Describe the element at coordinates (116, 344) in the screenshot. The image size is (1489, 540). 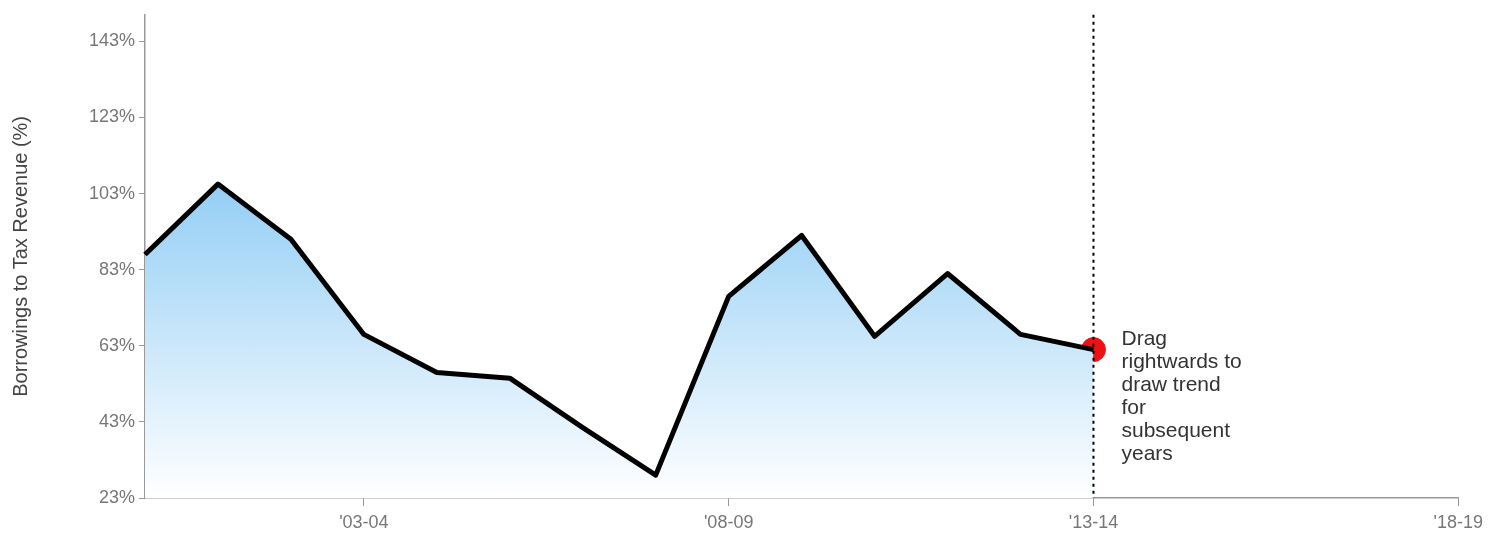
I see `y-tick-label: 63%` at that location.